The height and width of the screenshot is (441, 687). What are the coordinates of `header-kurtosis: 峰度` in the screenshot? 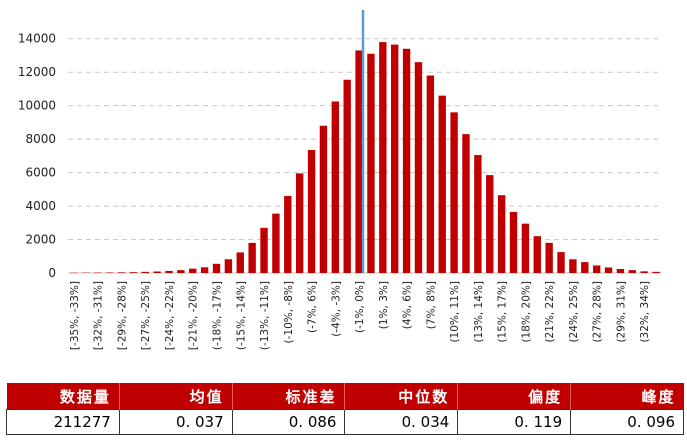 It's located at (627, 396).